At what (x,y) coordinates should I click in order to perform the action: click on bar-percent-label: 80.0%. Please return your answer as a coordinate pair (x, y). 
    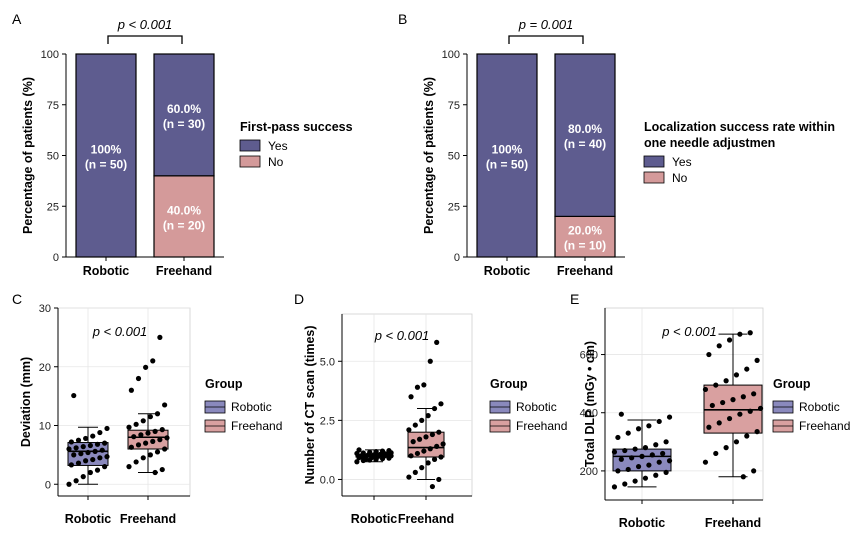
    Looking at the image, I should click on (585, 129).